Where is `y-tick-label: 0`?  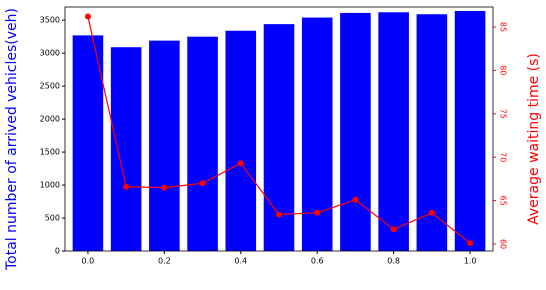 y-tick-label: 0 is located at coordinates (57, 251).